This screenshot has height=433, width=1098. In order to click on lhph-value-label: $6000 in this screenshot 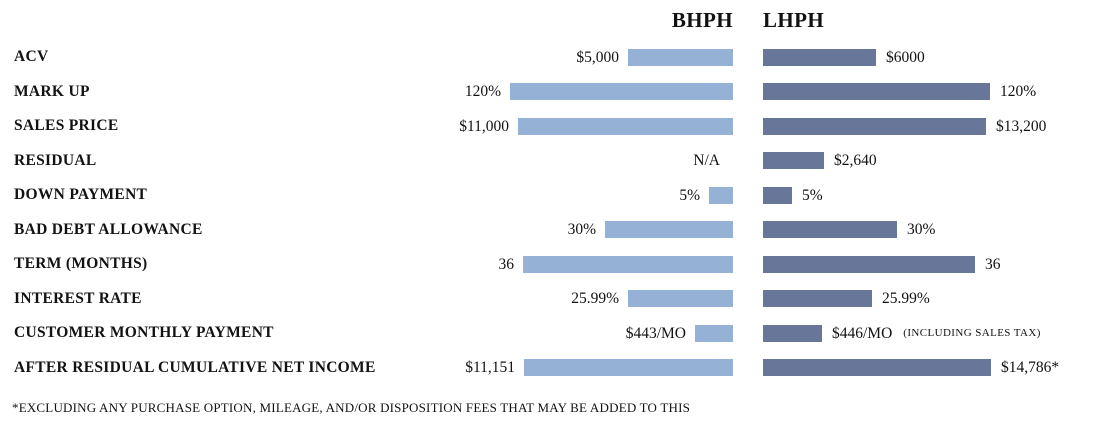, I will do `click(905, 57)`.